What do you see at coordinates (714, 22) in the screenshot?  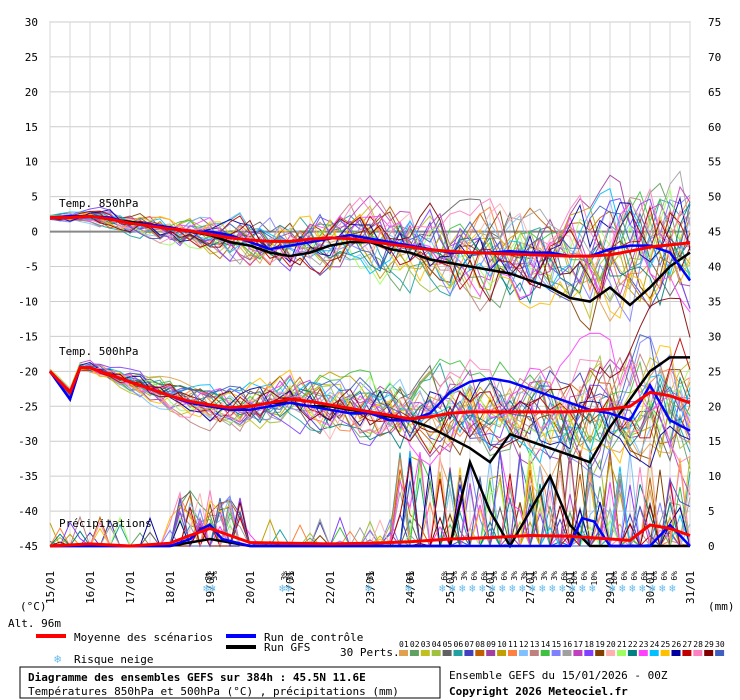 I see `right-tick-label: 75` at bounding box center [714, 22].